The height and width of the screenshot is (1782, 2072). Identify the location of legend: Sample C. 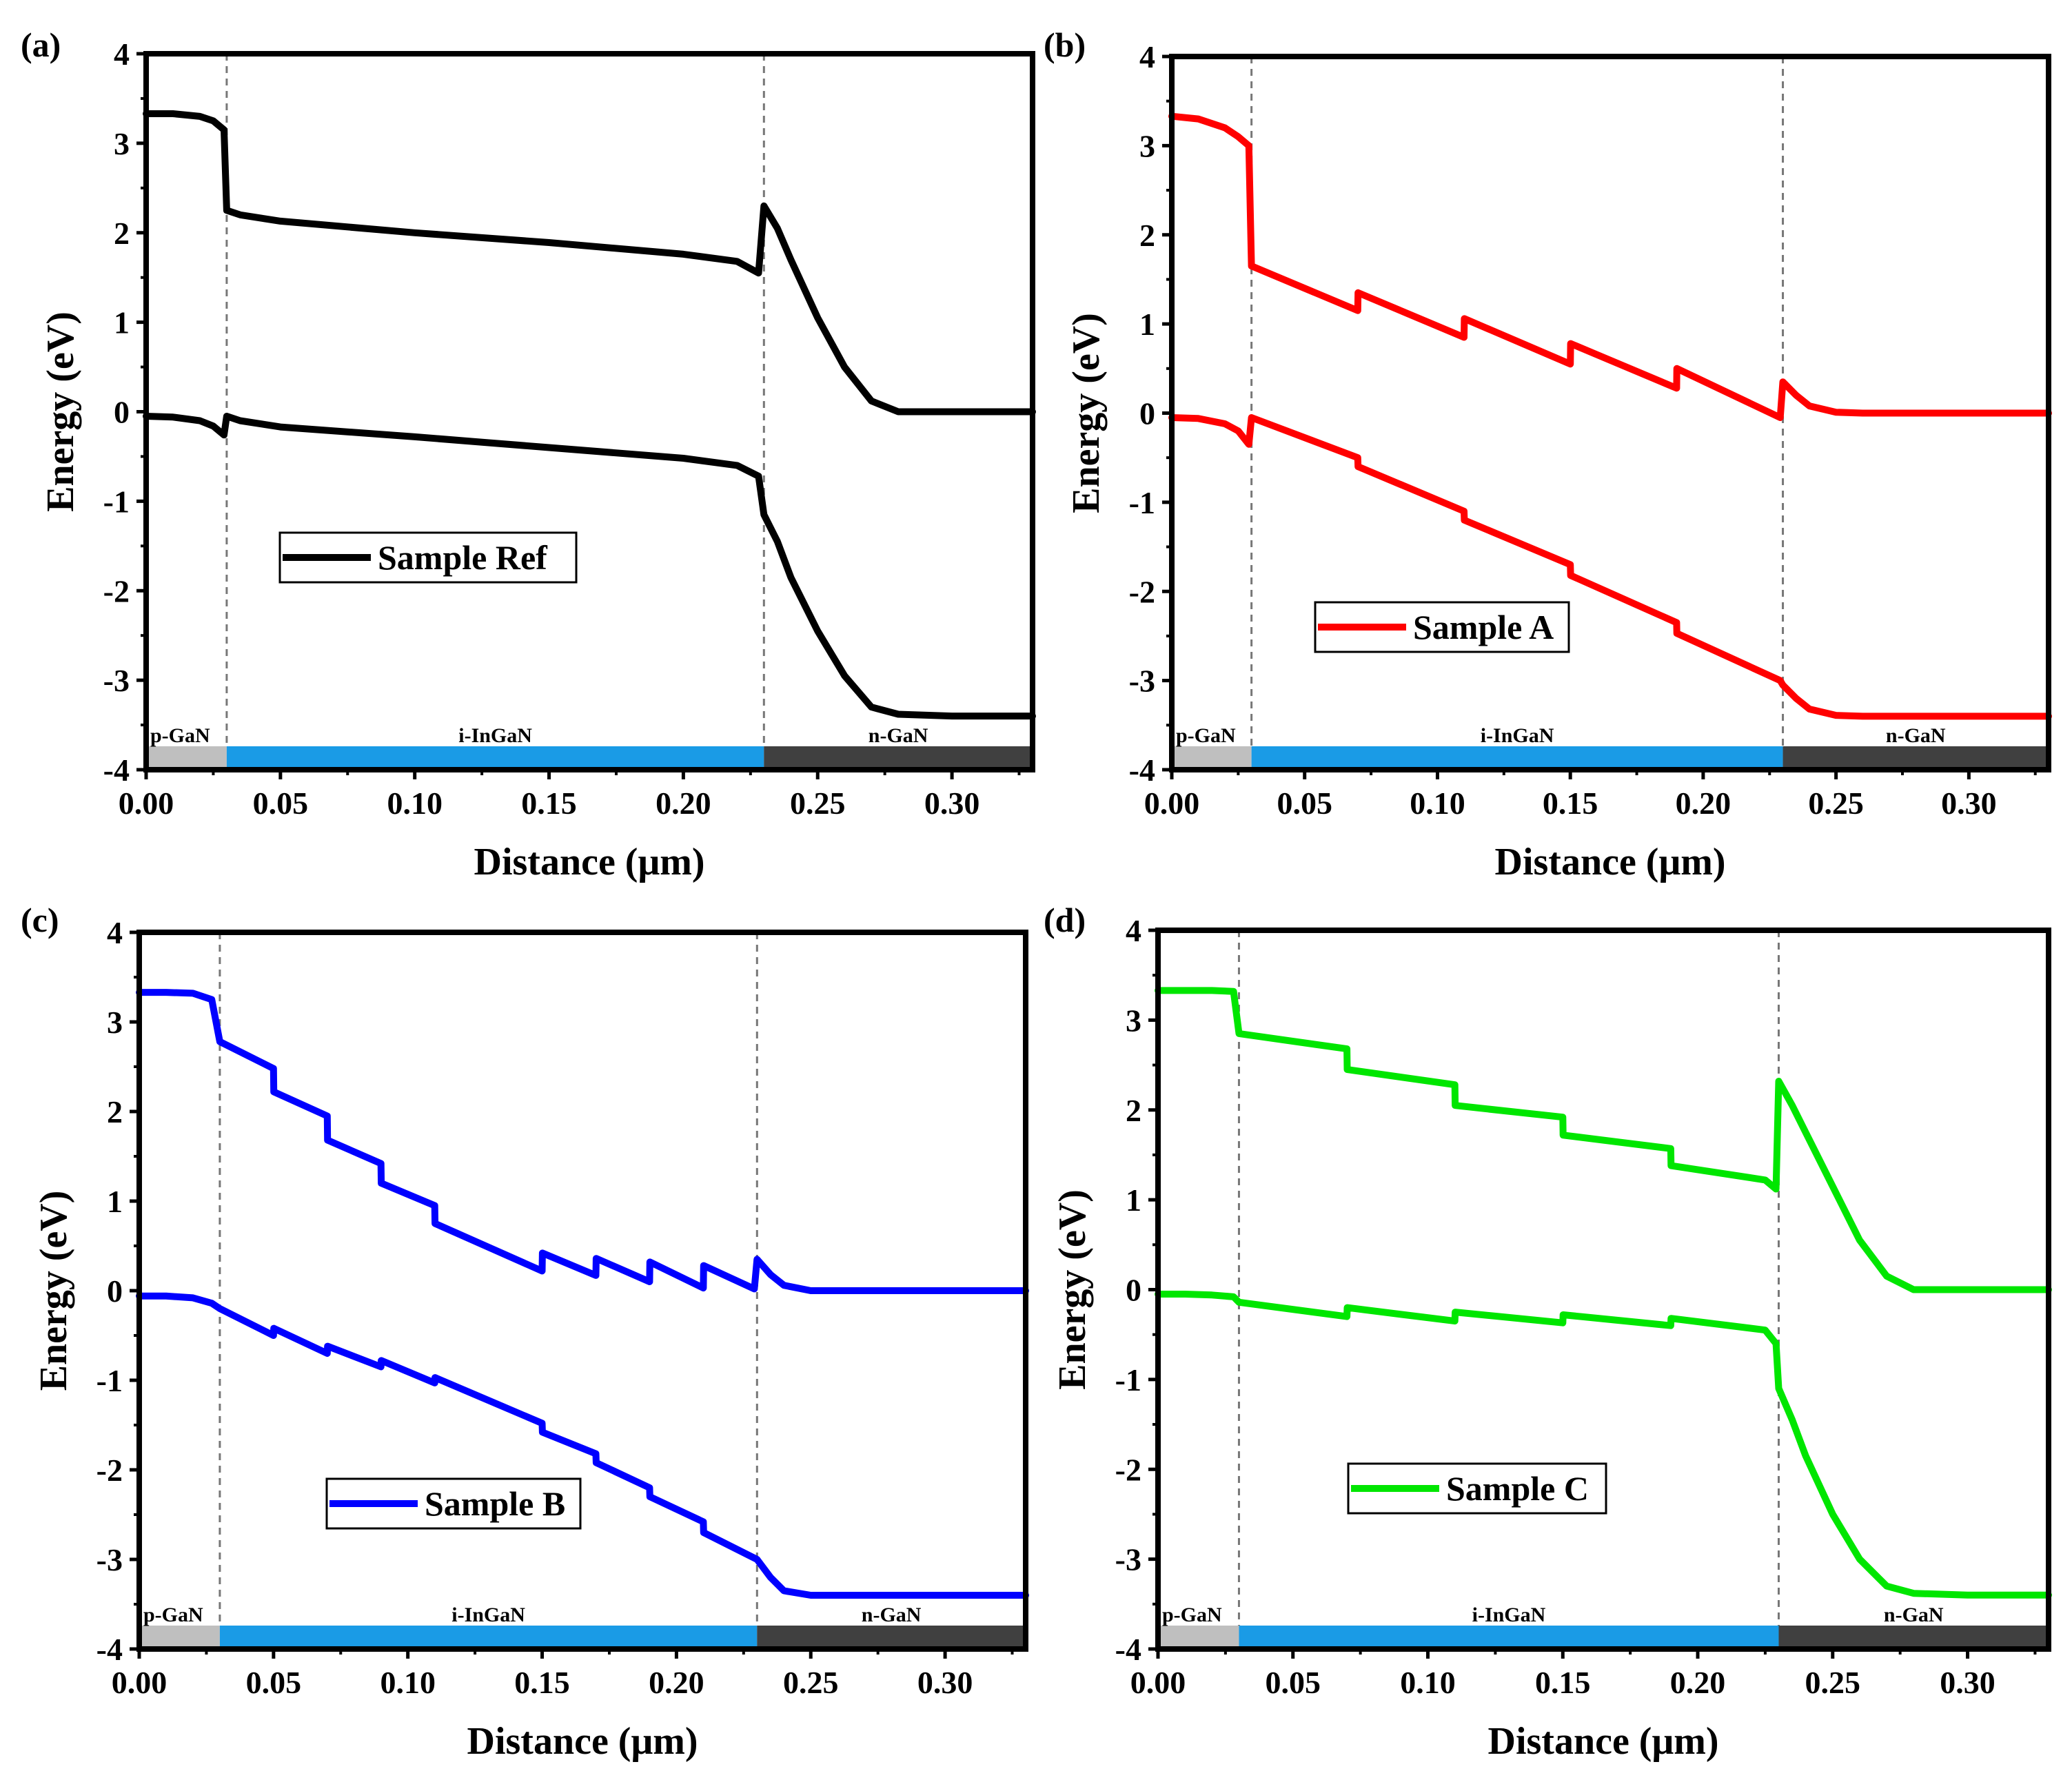
(1477, 1489).